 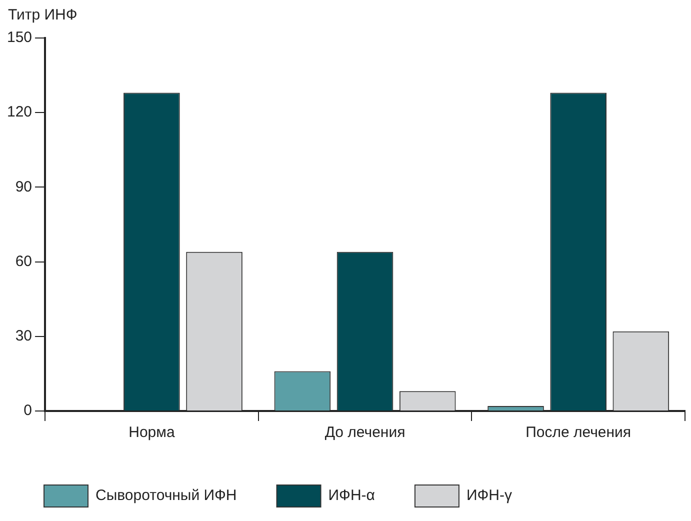 I want to click on y-tick-label: 0, so click(x=28, y=411).